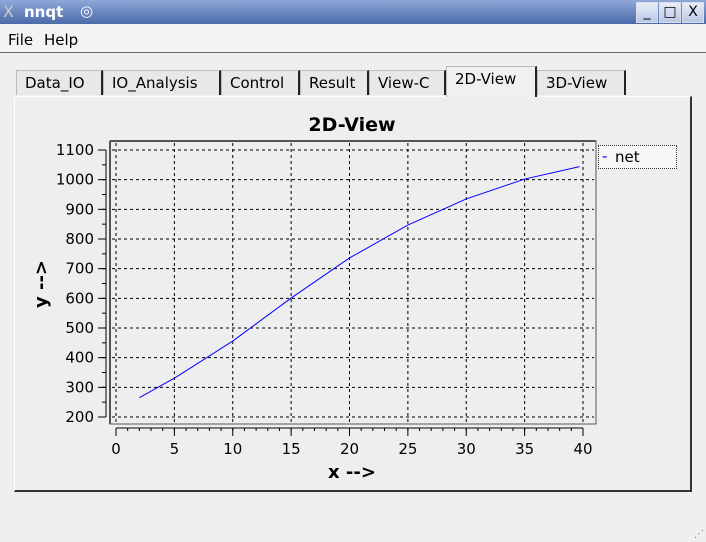 This screenshot has width=706, height=542. Describe the element at coordinates (79, 209) in the screenshot. I see `y-tick-label: 900` at that location.